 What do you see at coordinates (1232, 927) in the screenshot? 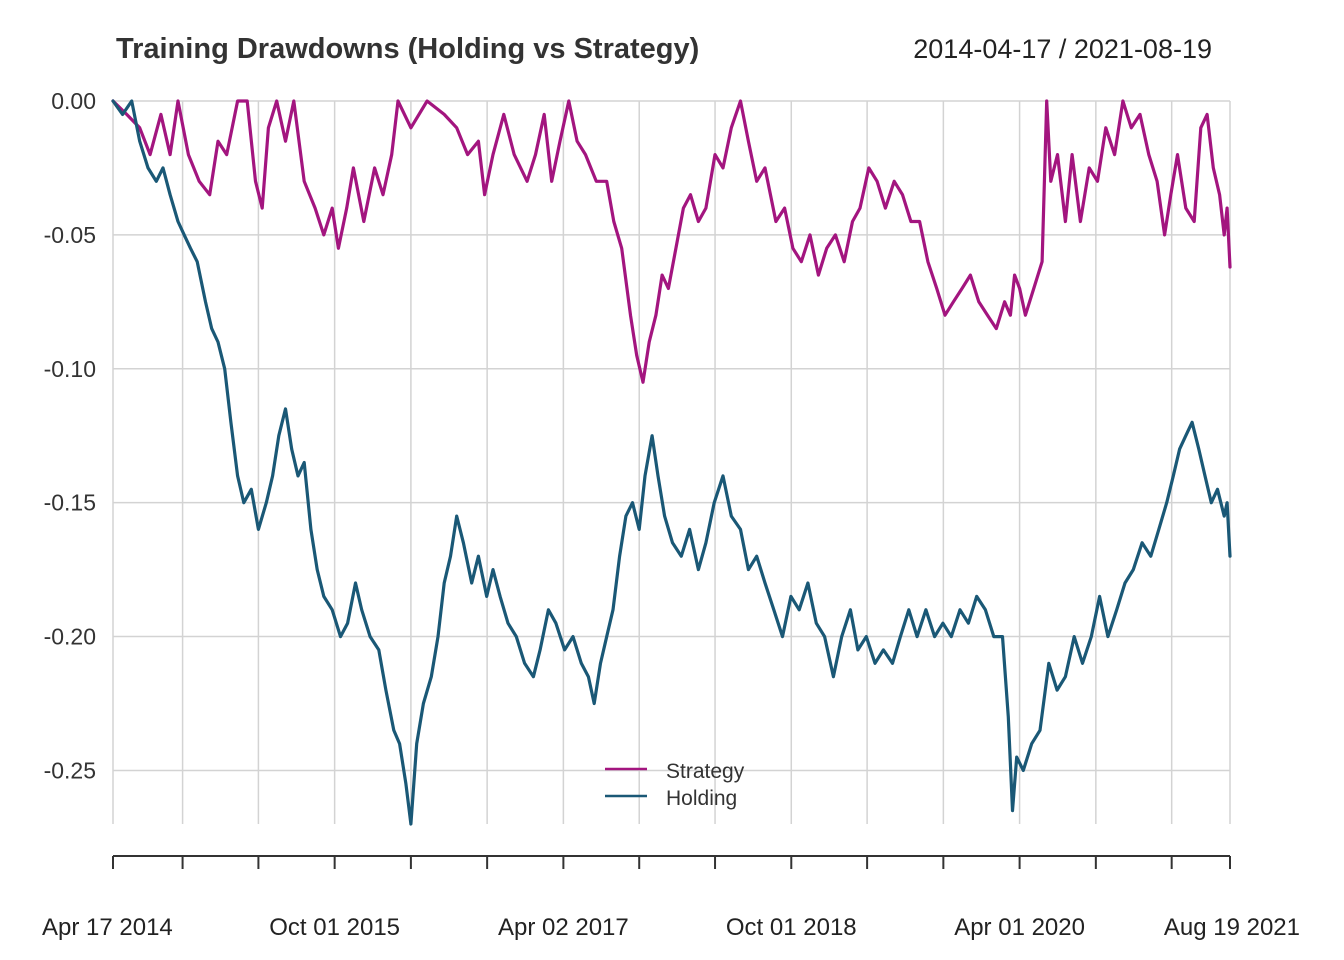
I see `x-tick-label: Aug 19 2021` at bounding box center [1232, 927].